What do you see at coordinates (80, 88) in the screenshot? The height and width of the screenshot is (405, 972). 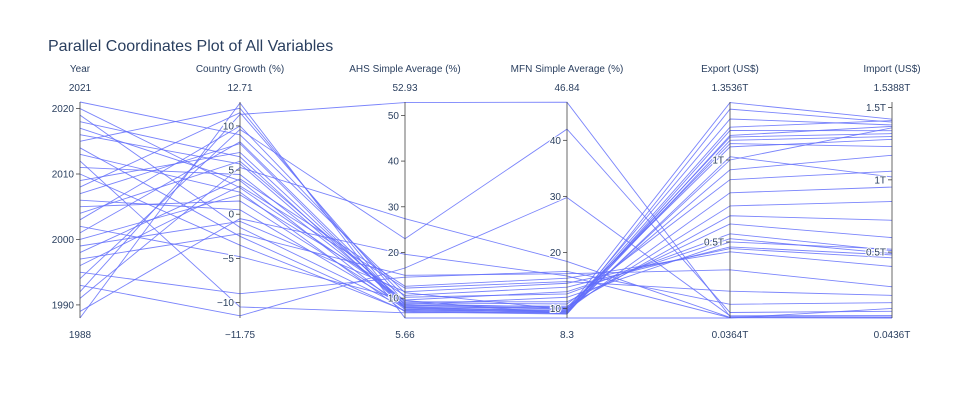 I see `axis-max-label: 2021` at bounding box center [80, 88].